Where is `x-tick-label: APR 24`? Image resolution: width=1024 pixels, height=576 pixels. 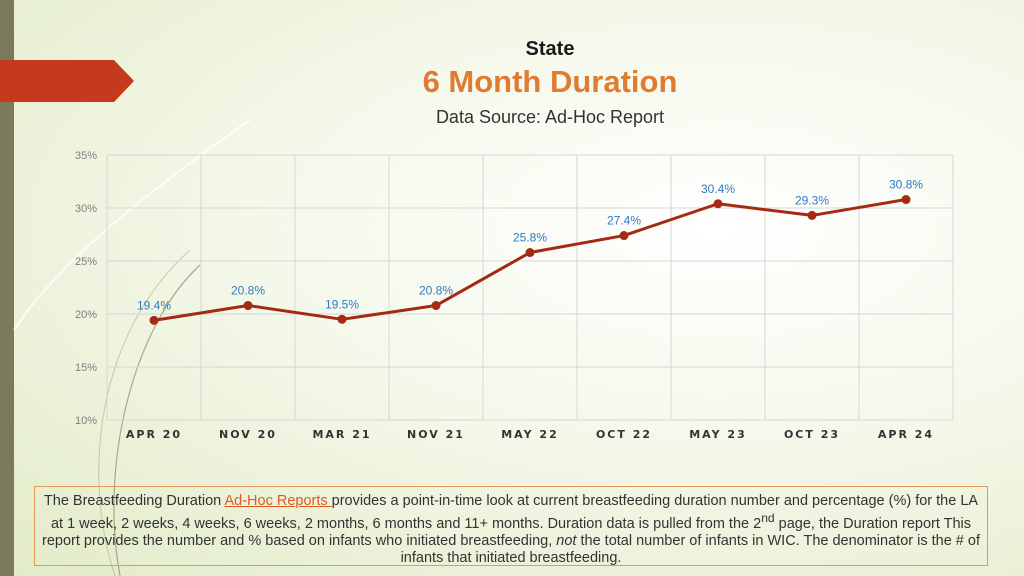
x-tick-label: APR 24 is located at coordinates (906, 434).